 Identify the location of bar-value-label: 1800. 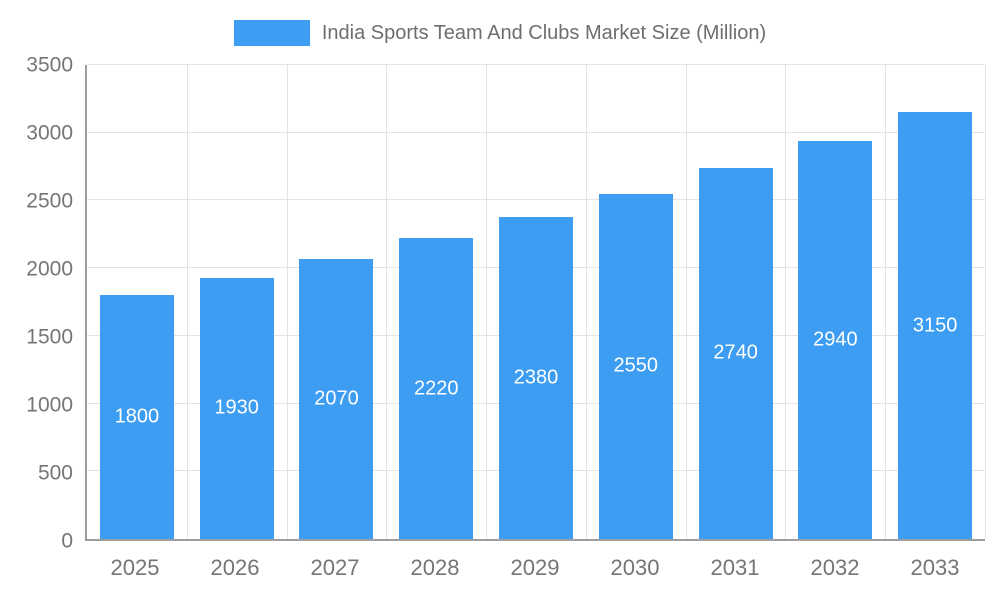
(137, 416).